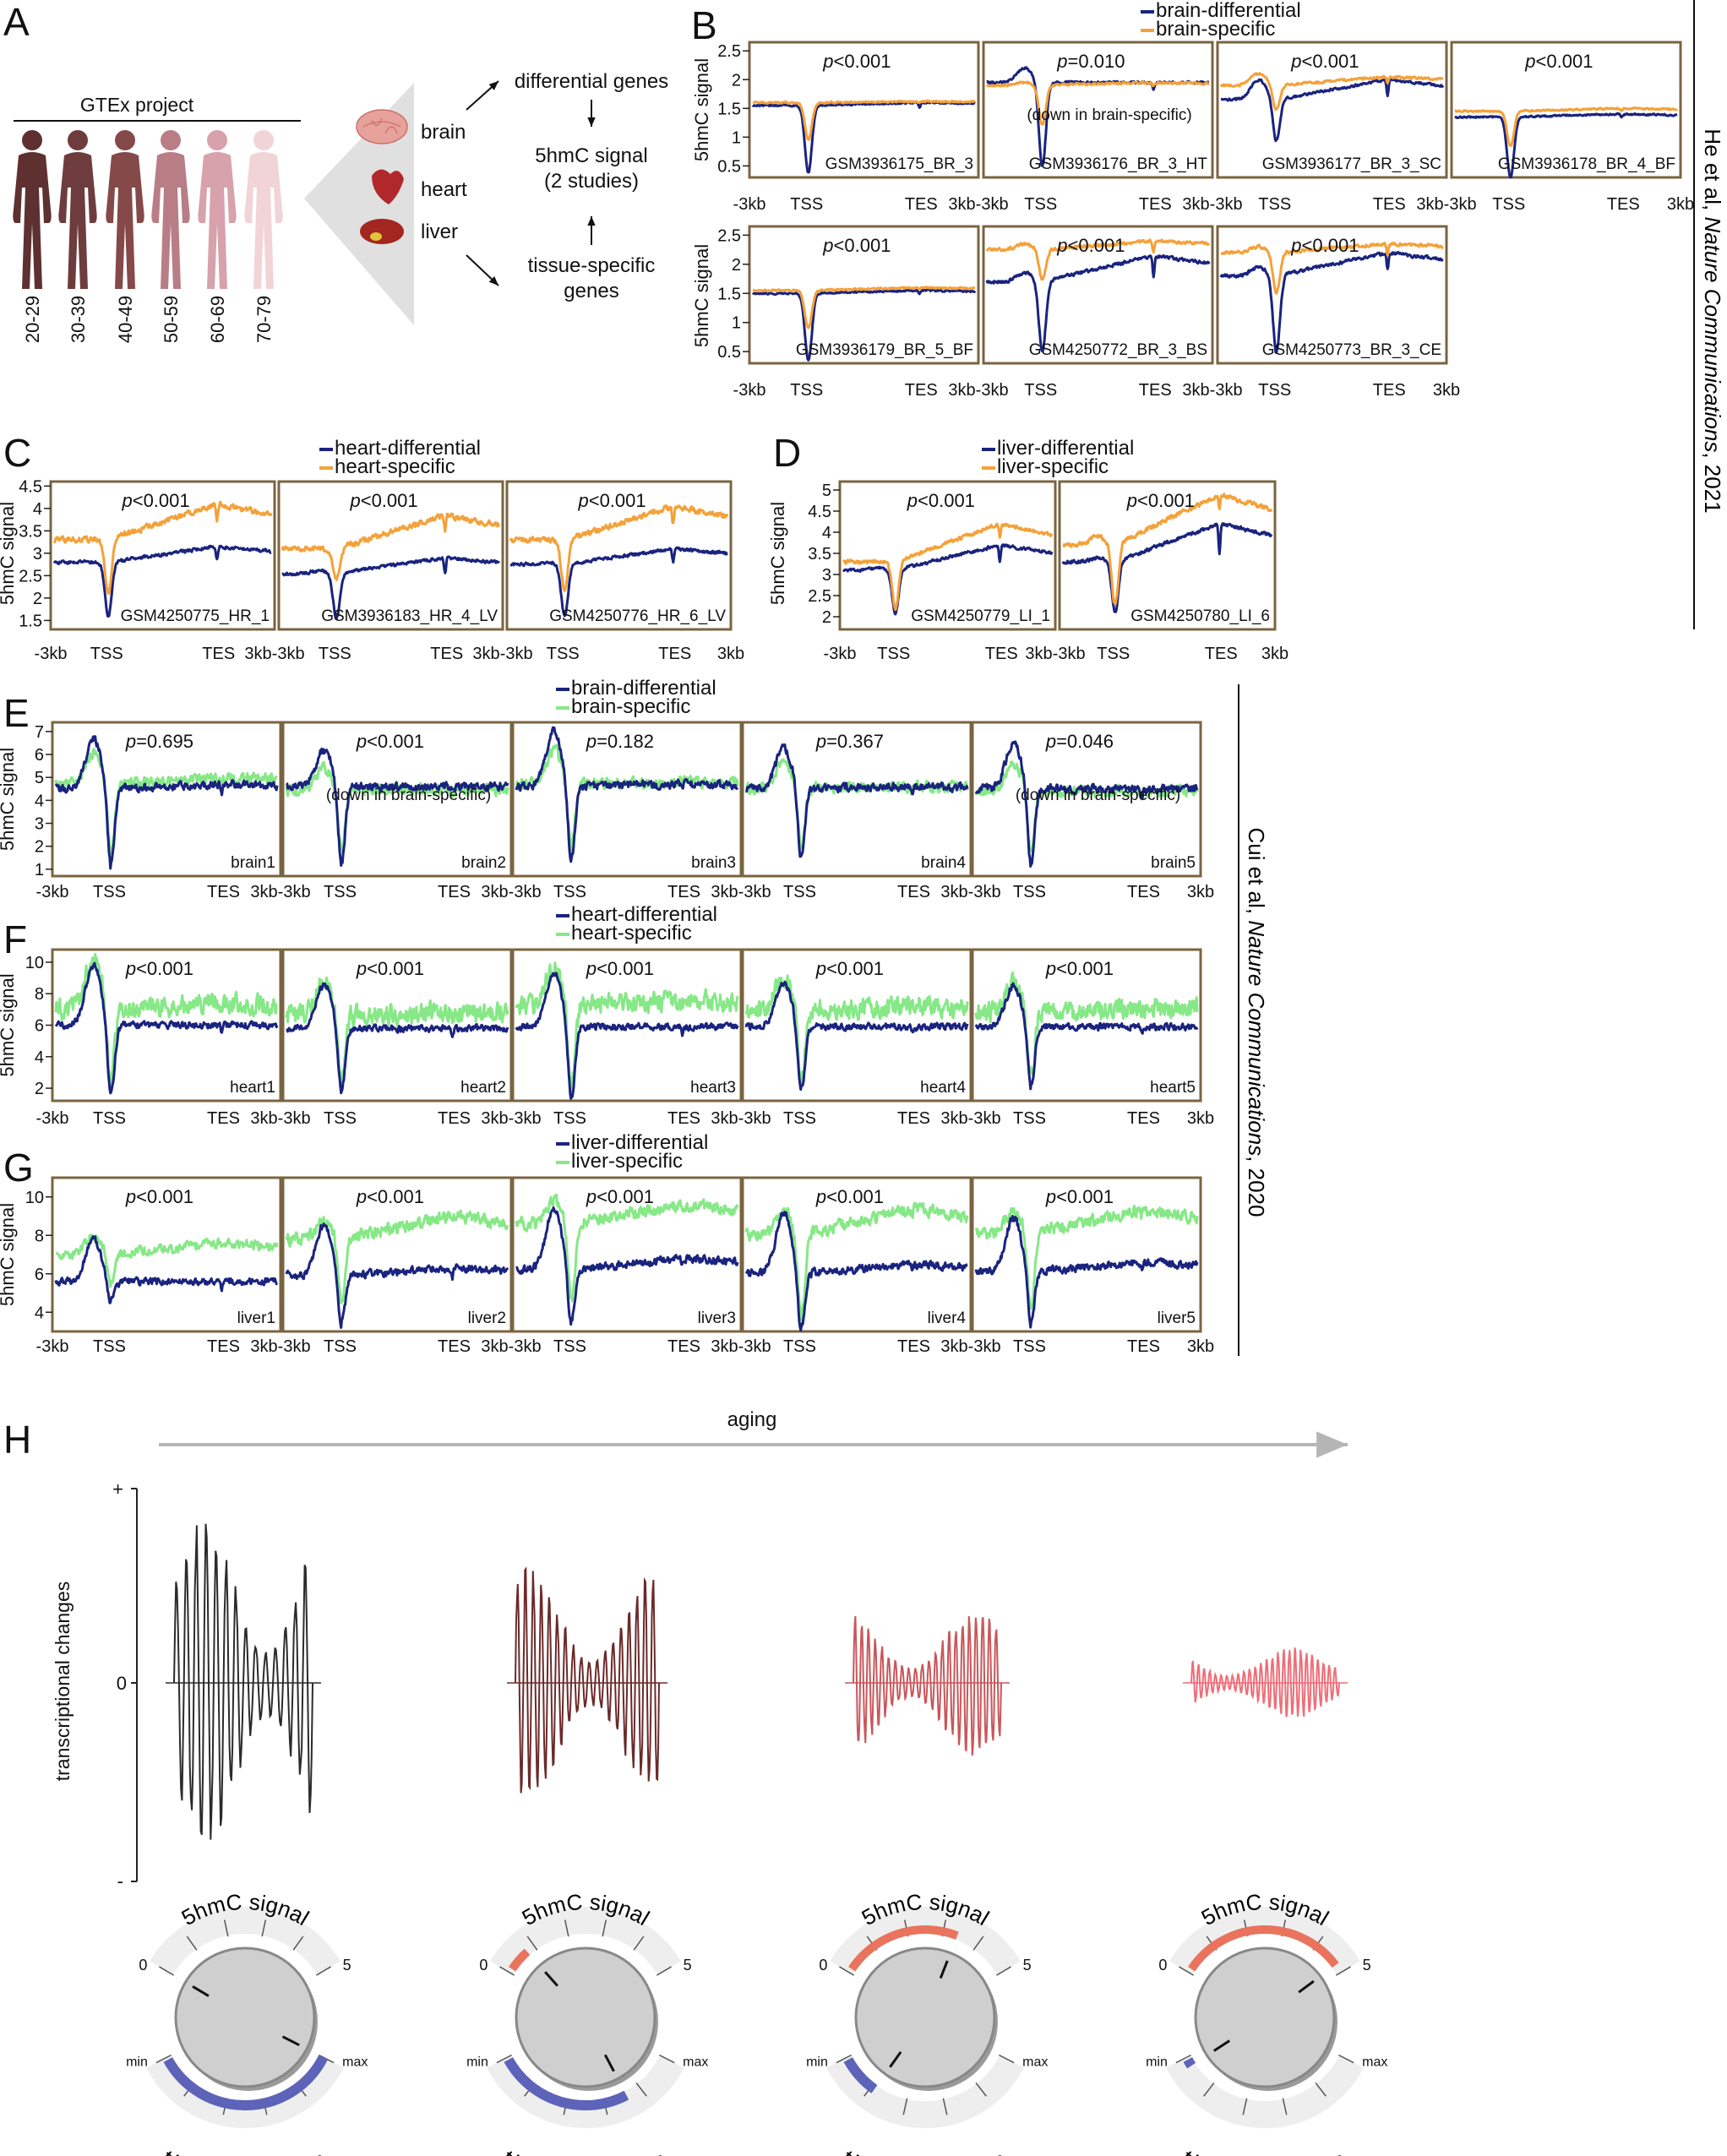 The width and height of the screenshot is (1727, 2156). Describe the element at coordinates (171, 140) in the screenshot. I see `head` at that location.